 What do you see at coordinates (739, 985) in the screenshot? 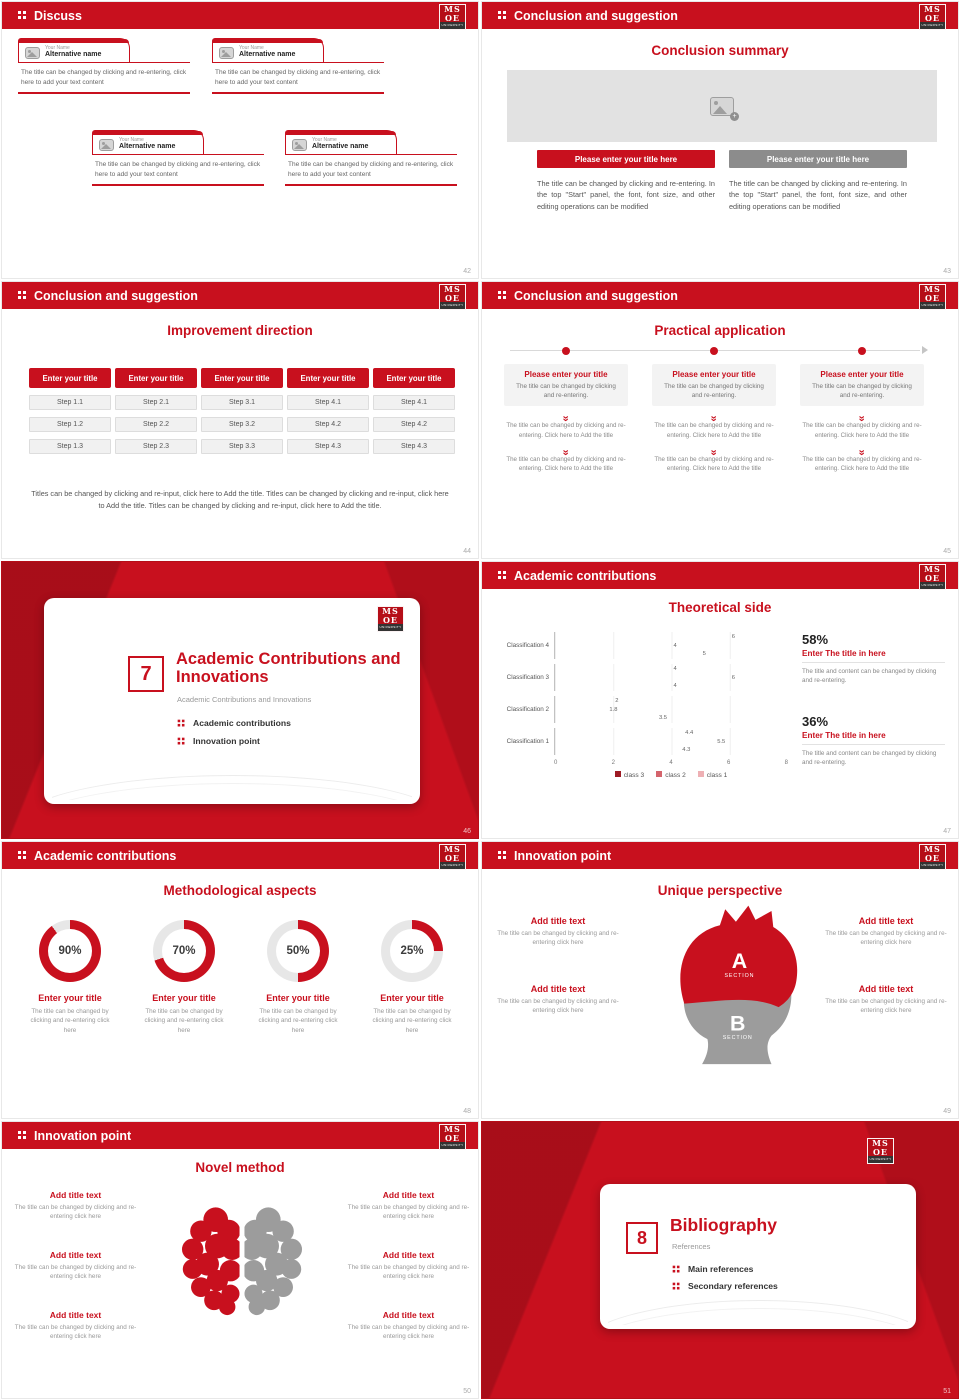
I see `head-silhouette-graphic: A SECTION B SECTION` at bounding box center [739, 985].